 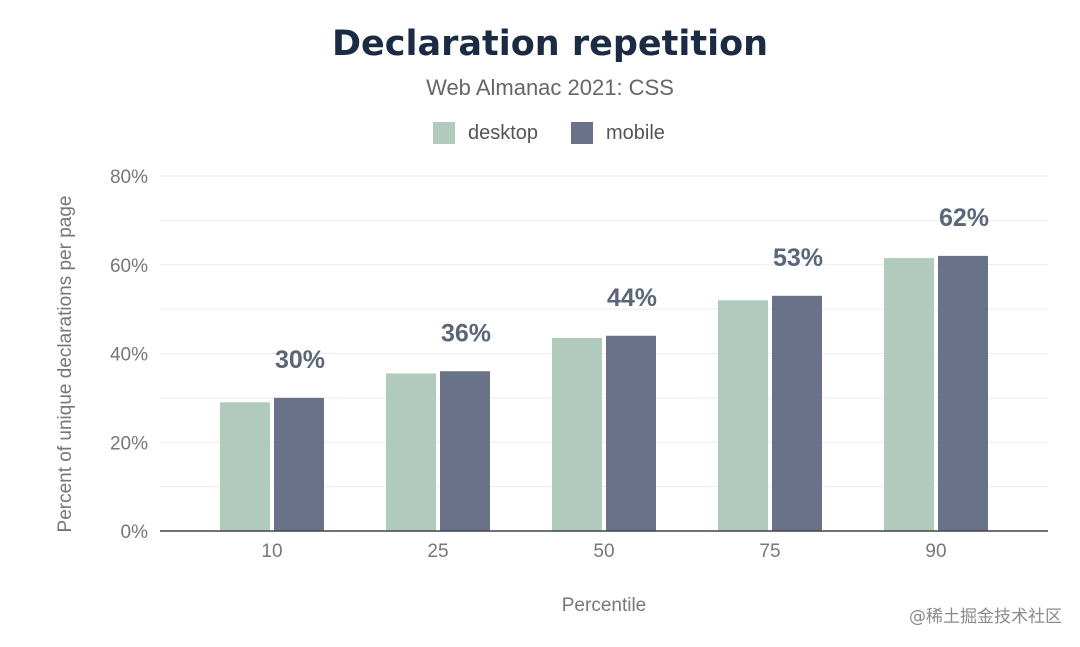 I want to click on data-label: 30%, so click(x=300, y=360).